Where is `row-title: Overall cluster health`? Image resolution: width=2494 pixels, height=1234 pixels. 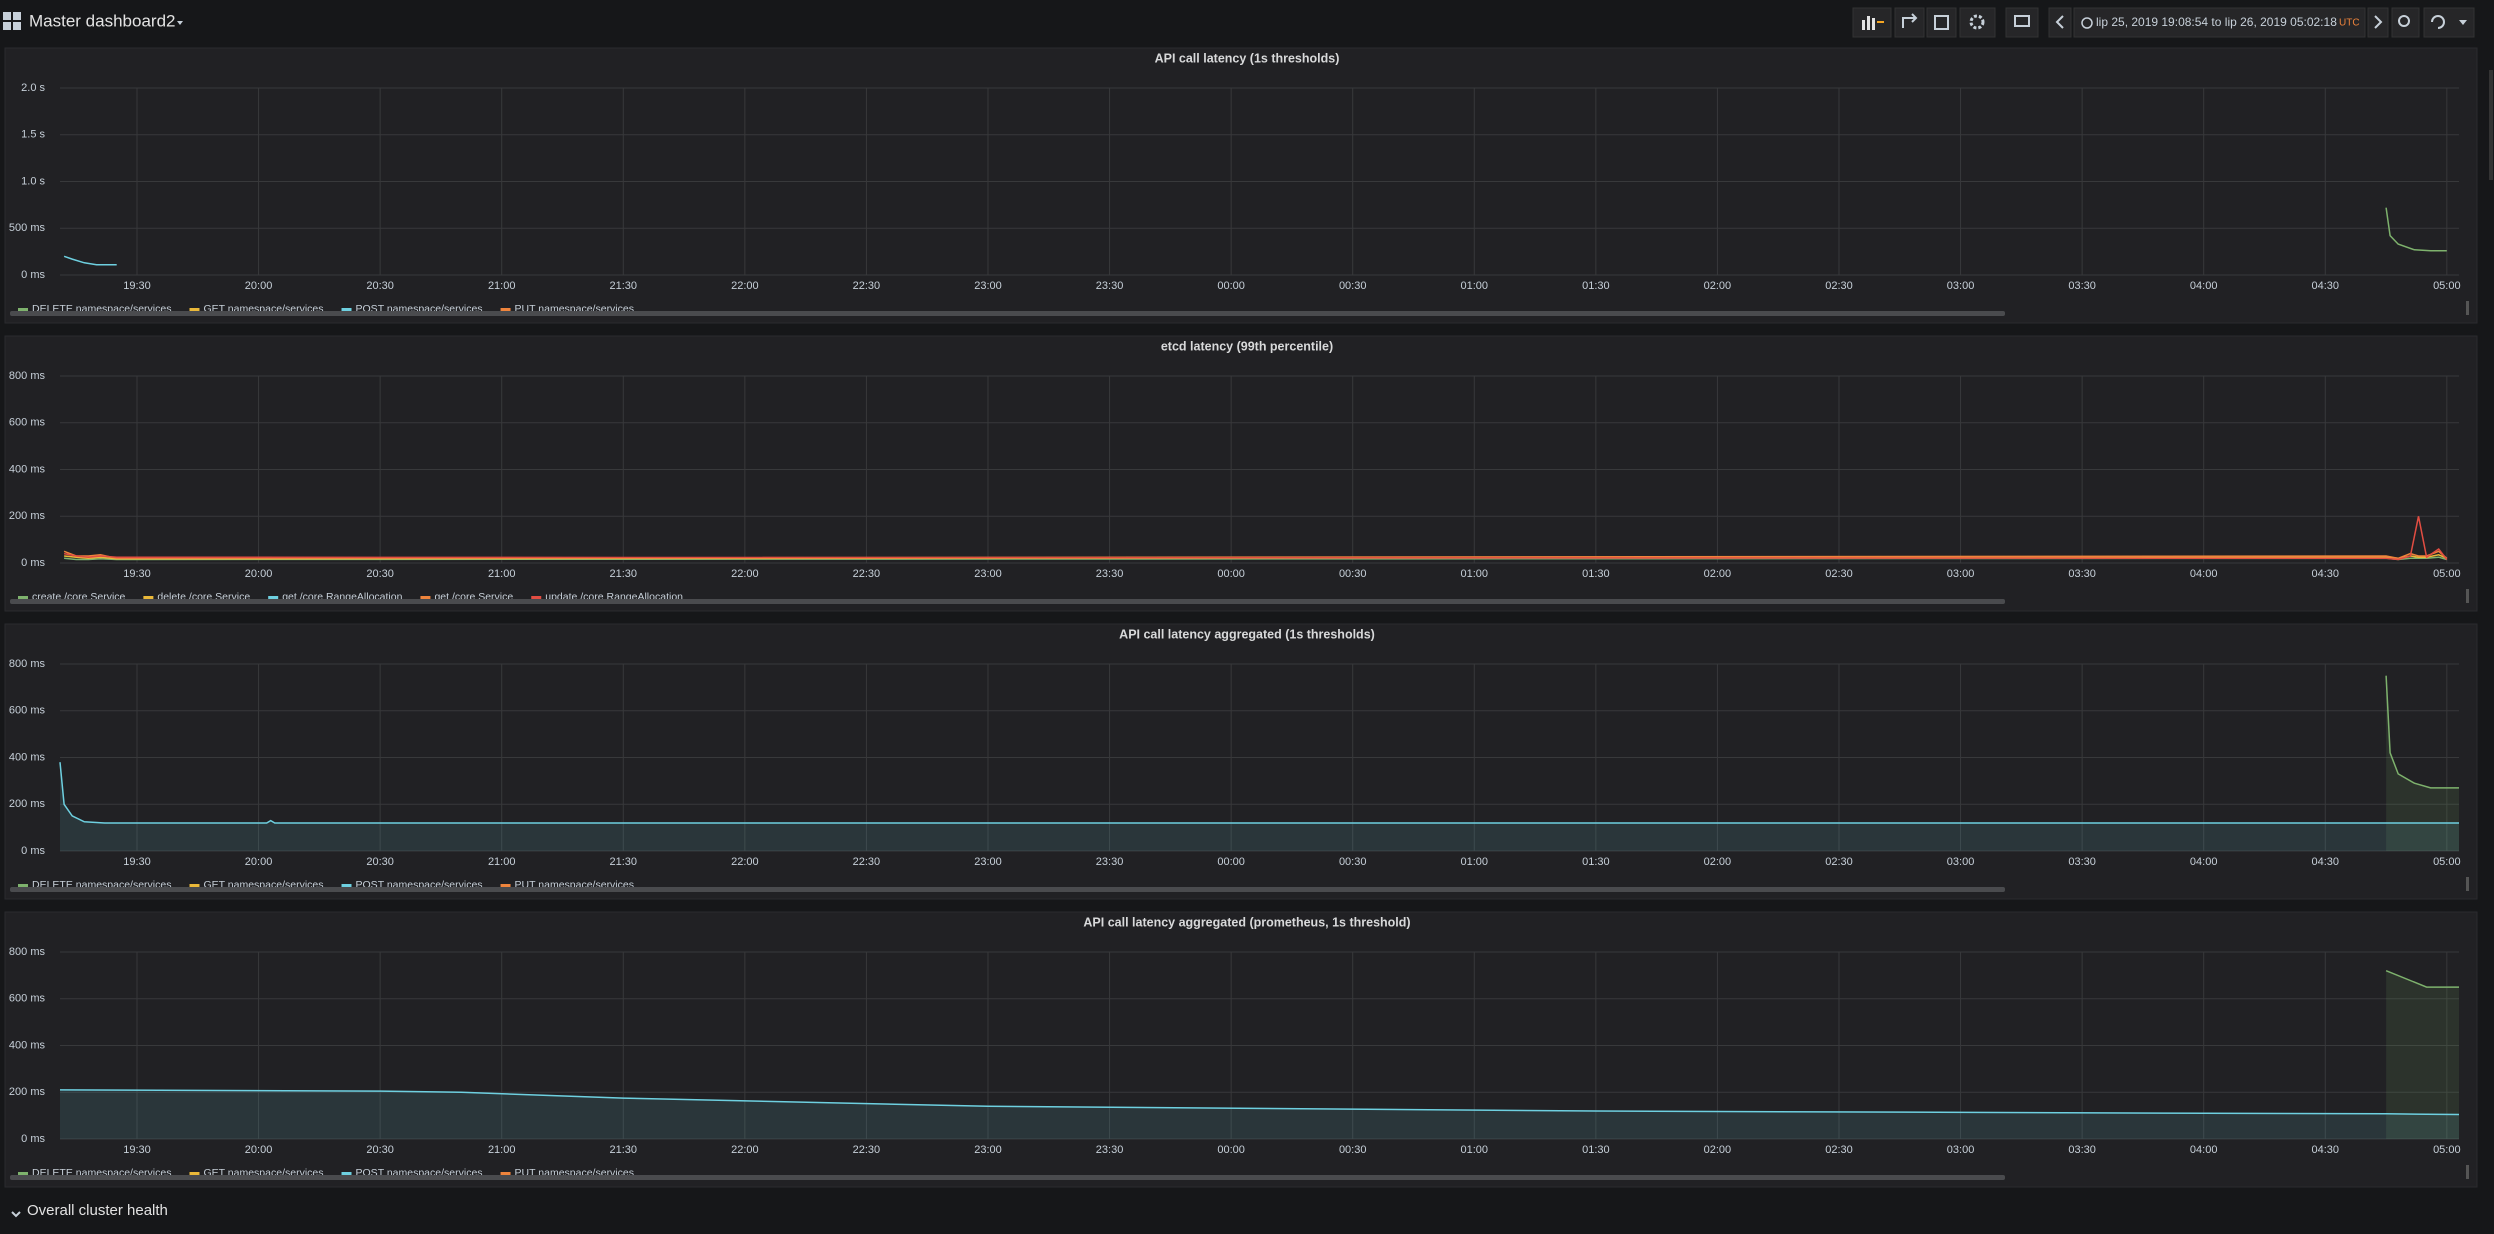 row-title: Overall cluster health is located at coordinates (97, 1210).